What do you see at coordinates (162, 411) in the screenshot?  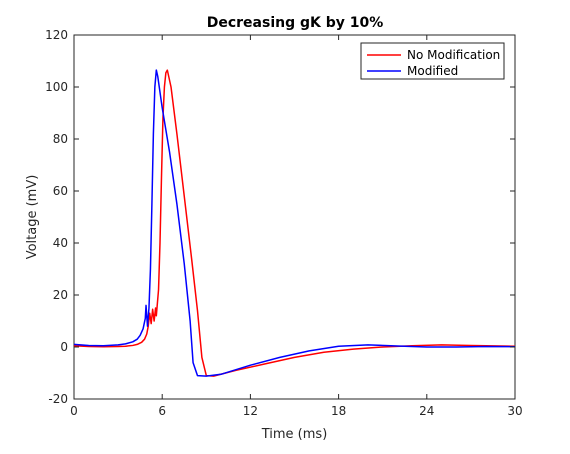 I see `x-tick-label: 6` at bounding box center [162, 411].